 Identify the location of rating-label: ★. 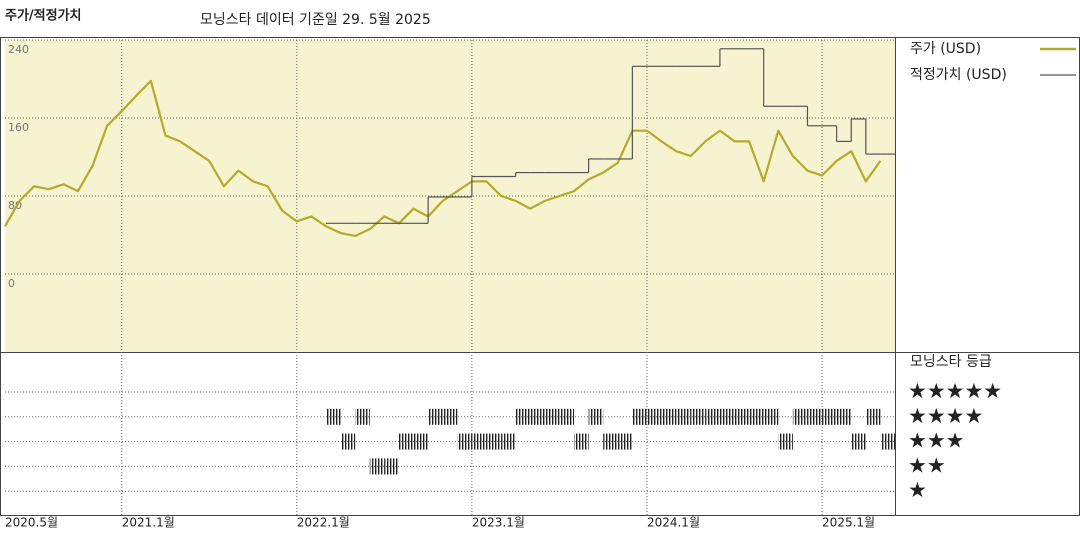
(917, 490).